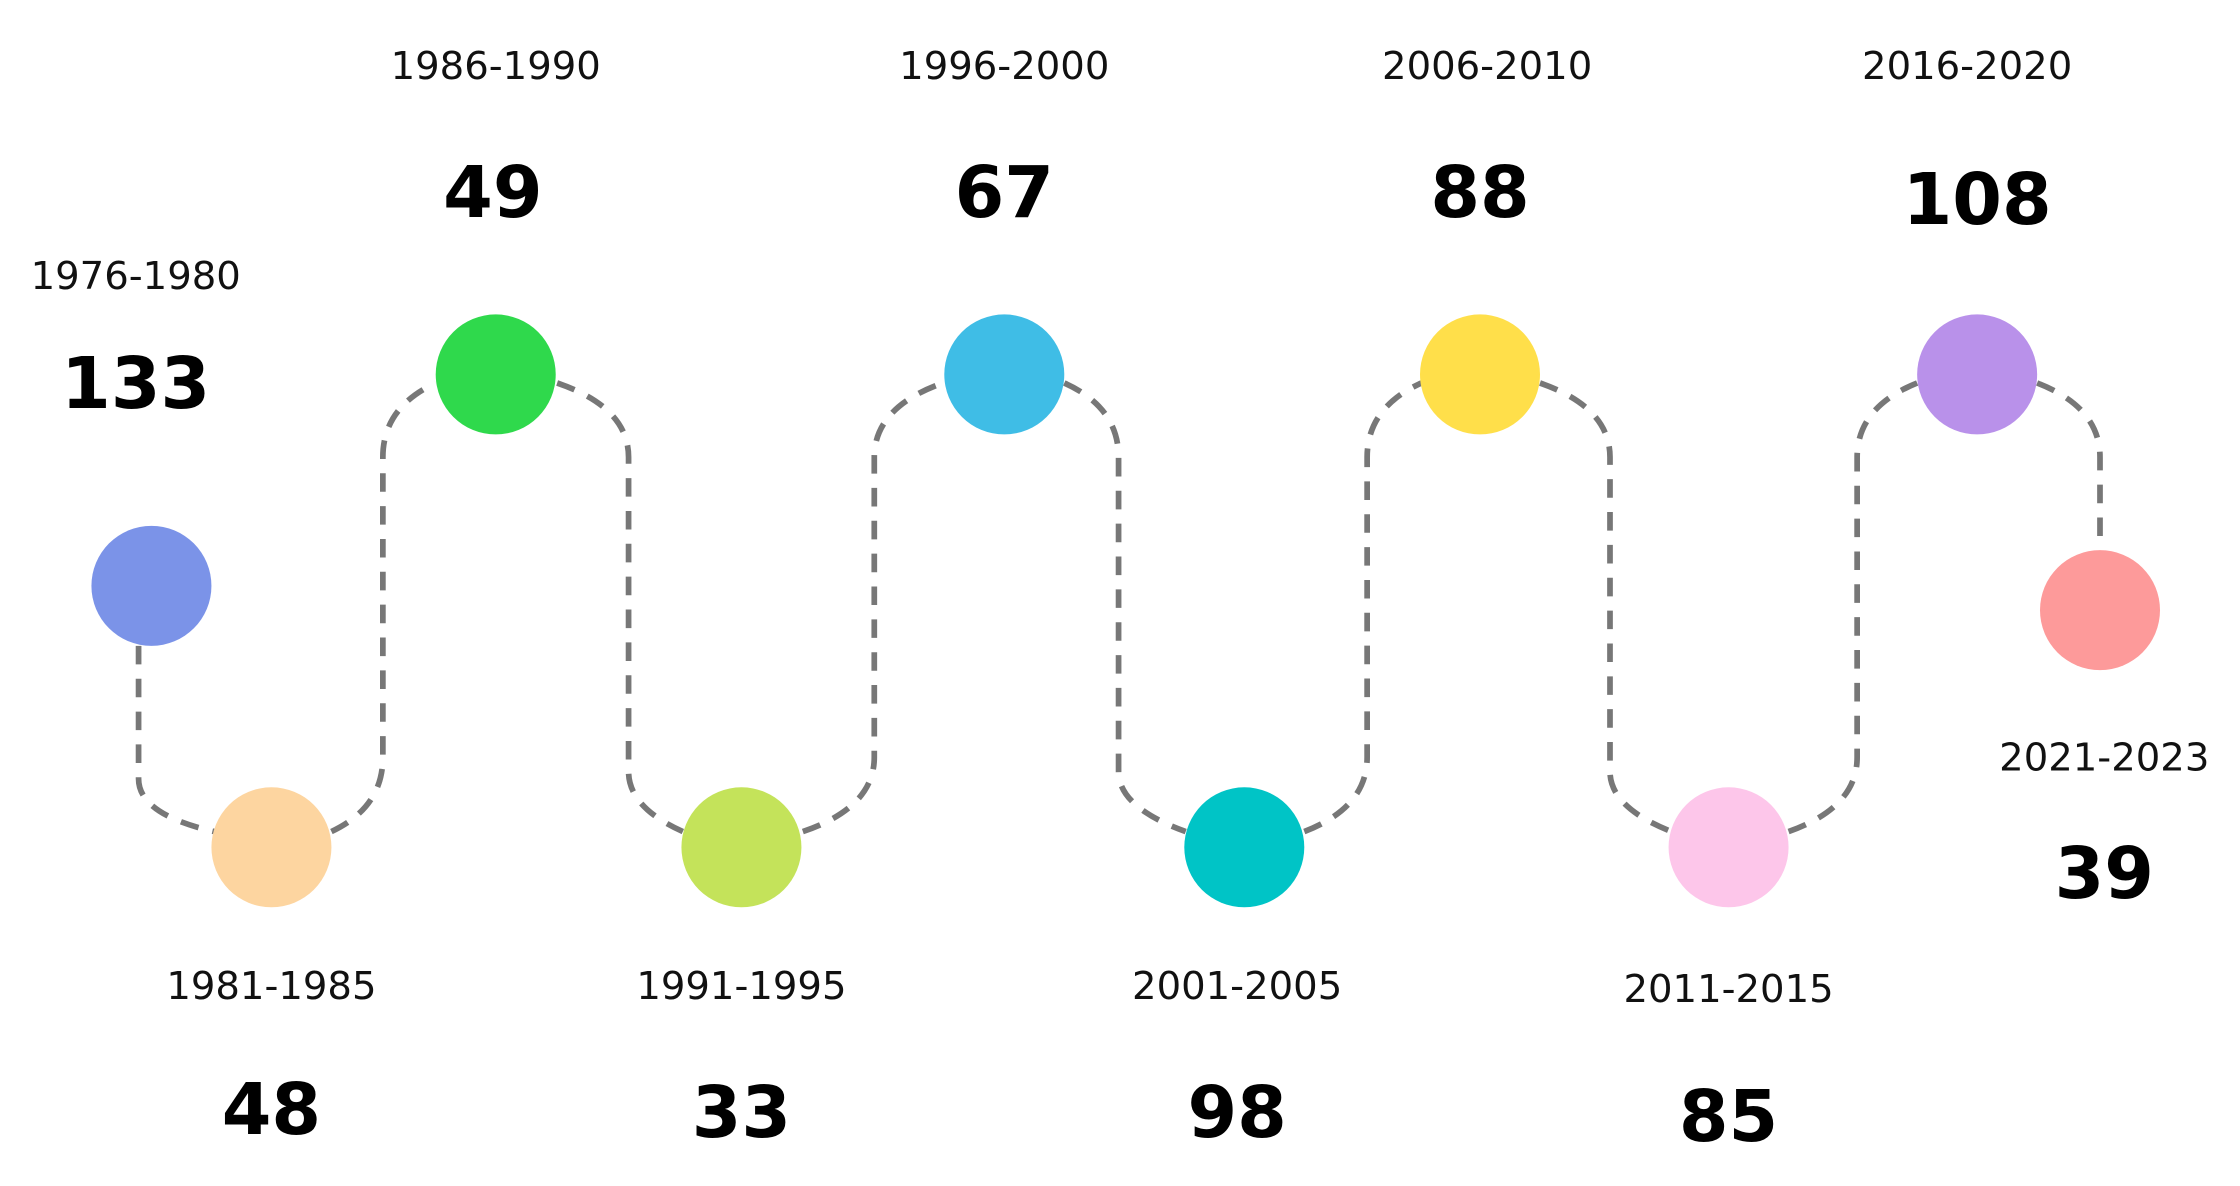  I want to click on count-value: 108, so click(1977, 199).